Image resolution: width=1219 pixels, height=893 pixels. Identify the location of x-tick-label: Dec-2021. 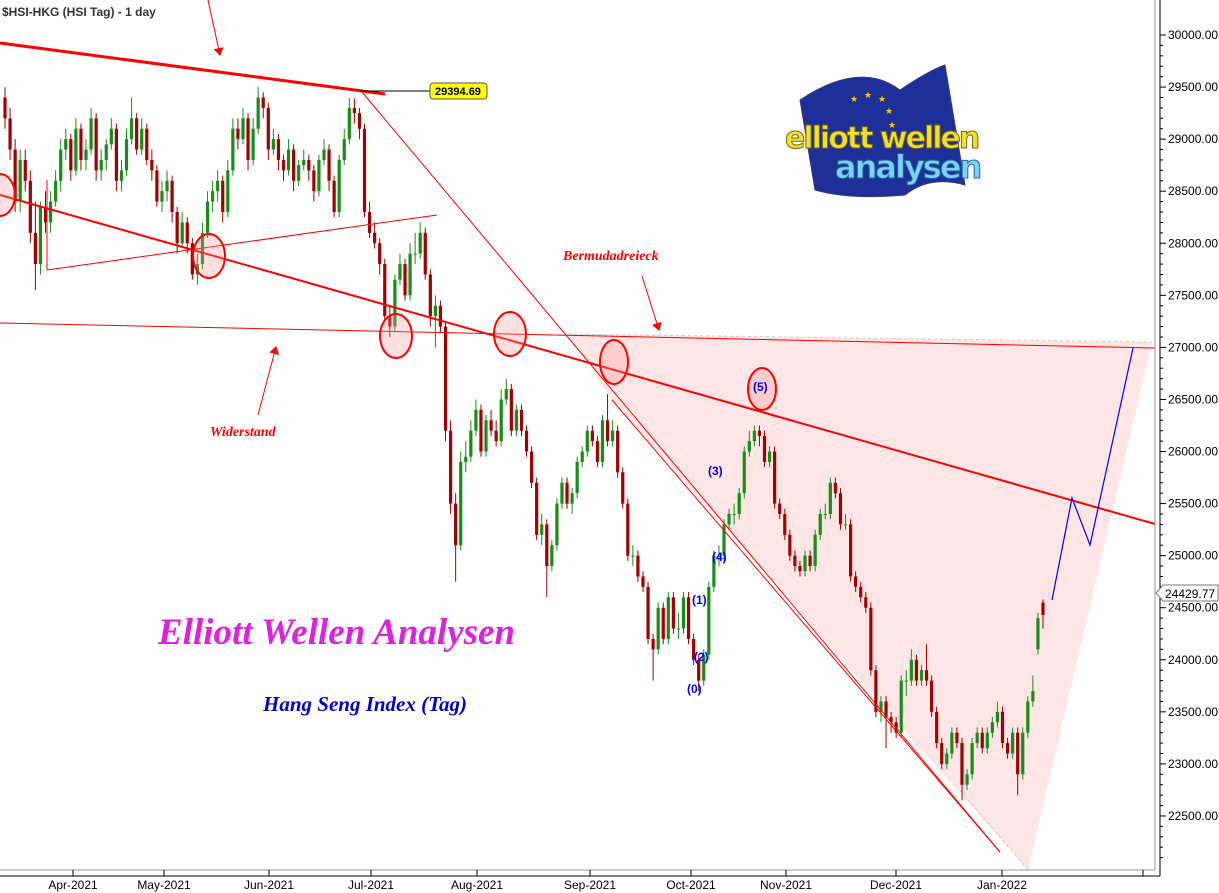
(896, 885).